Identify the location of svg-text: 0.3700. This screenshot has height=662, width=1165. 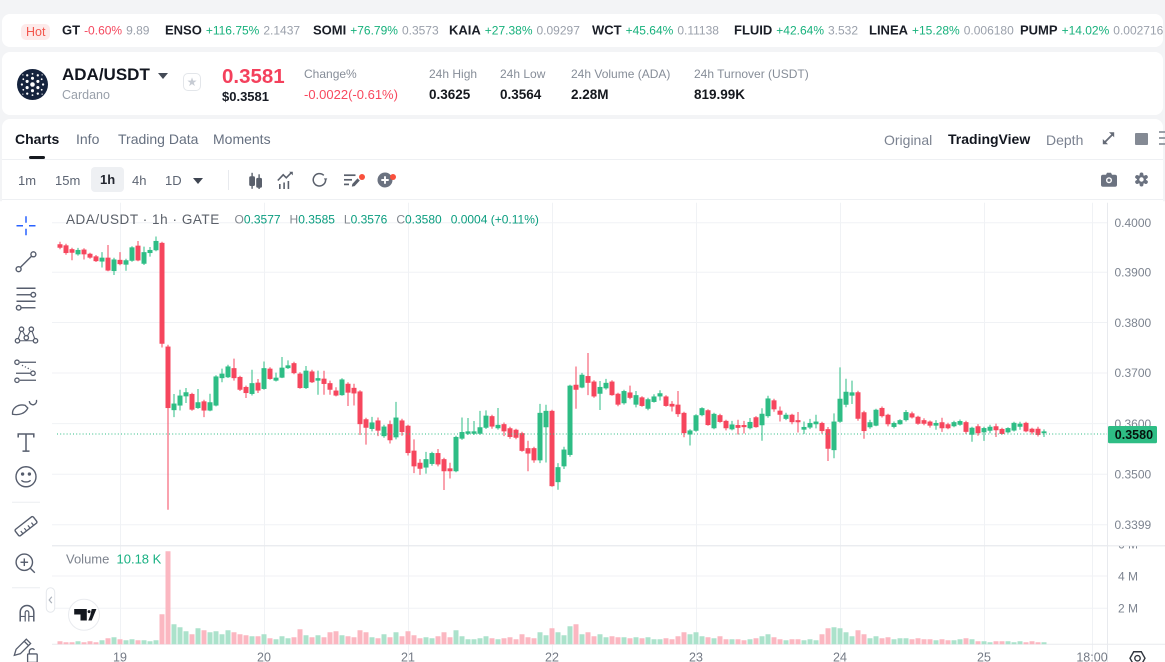
(1133, 373).